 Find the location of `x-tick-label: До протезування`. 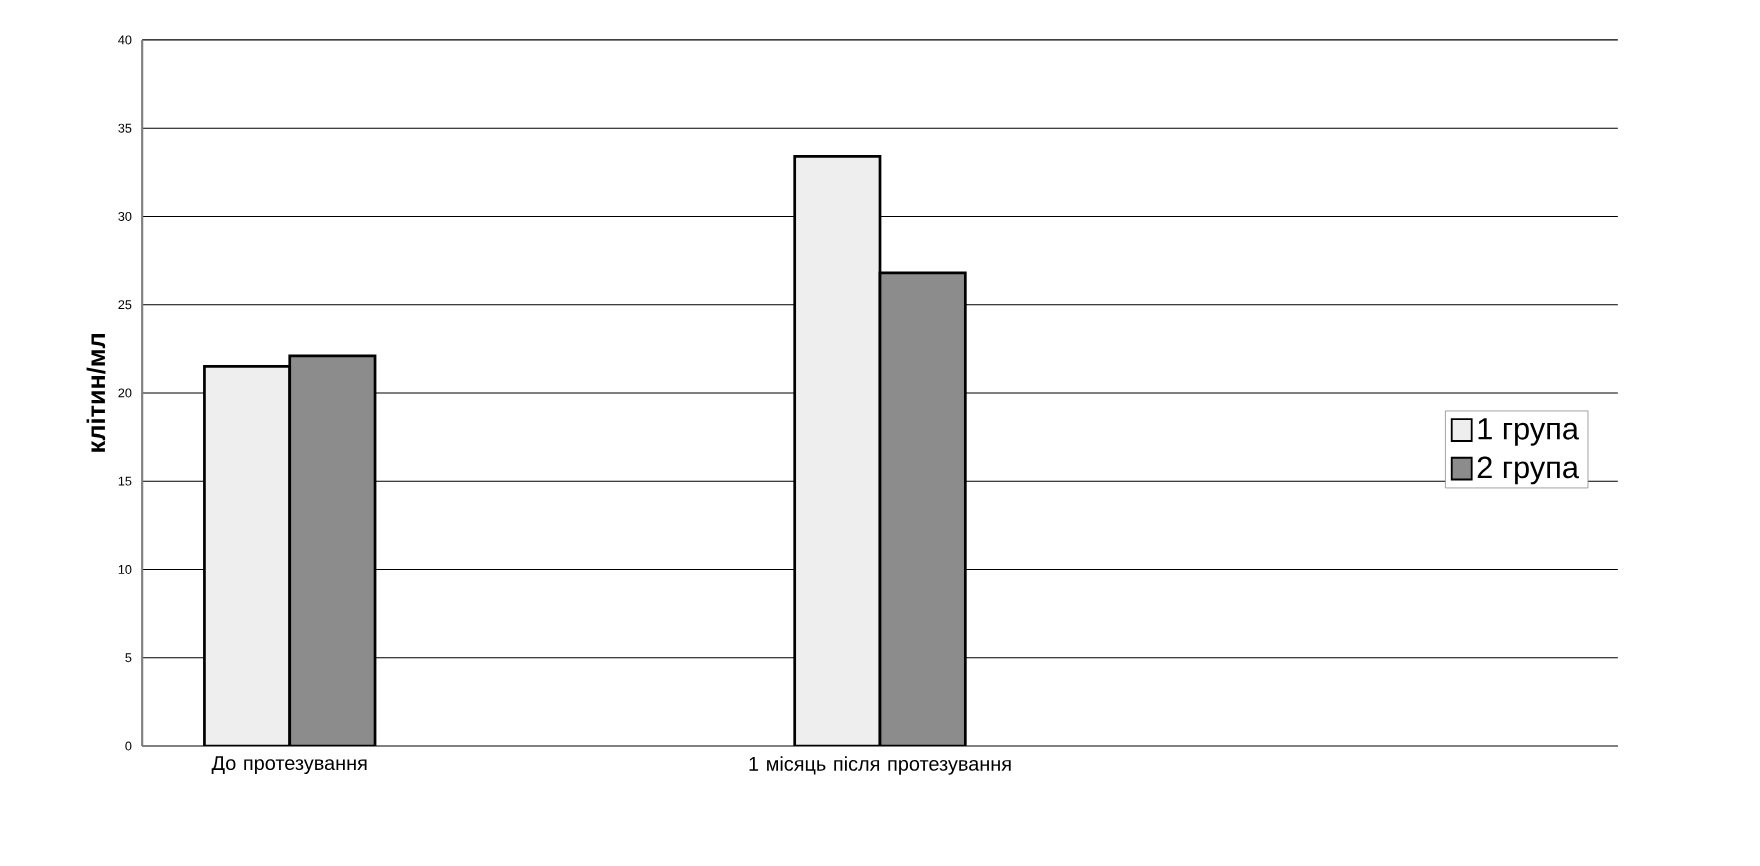

x-tick-label: До протезування is located at coordinates (289, 765).